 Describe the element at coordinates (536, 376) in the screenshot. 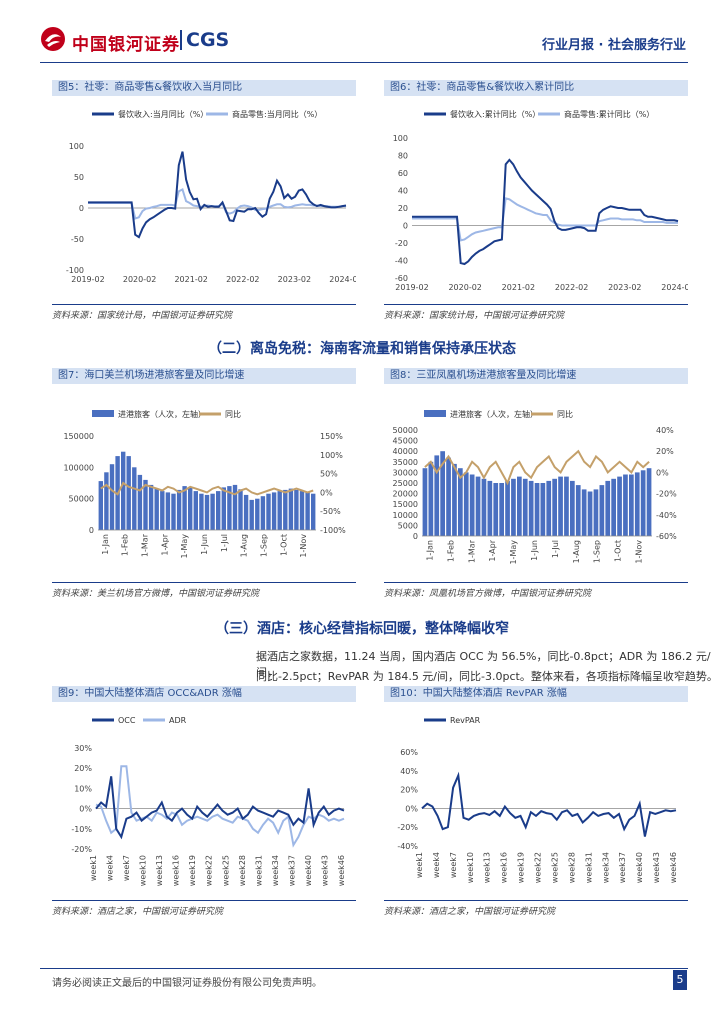

I see `fig8-caption: 图8：三亚凤凰机场进港旅客量及同比增速` at that location.